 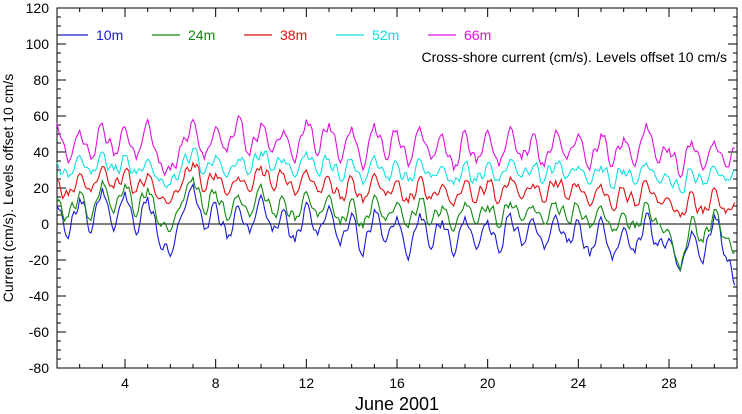 What do you see at coordinates (488, 383) in the screenshot?
I see `x-tick-label: 20` at bounding box center [488, 383].